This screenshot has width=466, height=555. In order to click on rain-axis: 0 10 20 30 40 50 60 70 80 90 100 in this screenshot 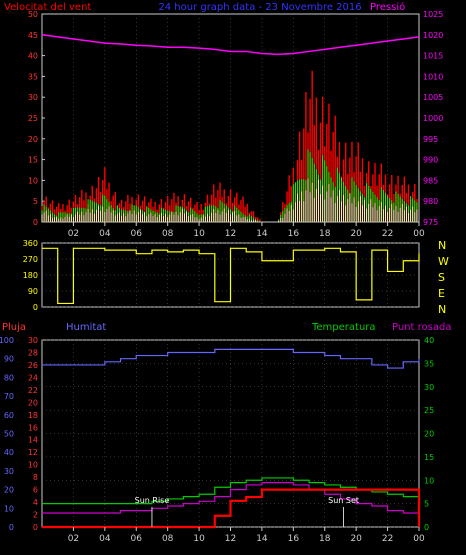, I will do `click(7, 434)`.